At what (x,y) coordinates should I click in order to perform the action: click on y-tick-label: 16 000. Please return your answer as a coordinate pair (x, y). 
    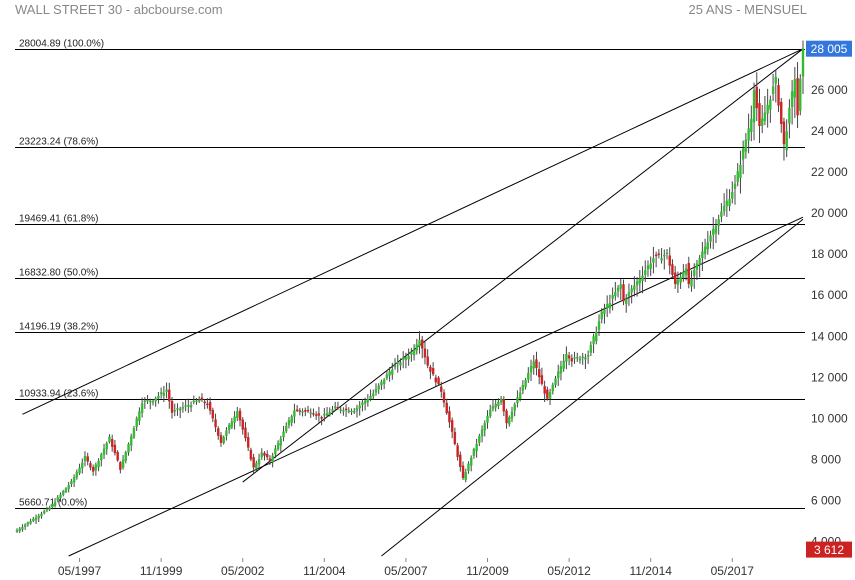
    Looking at the image, I should click on (829, 295).